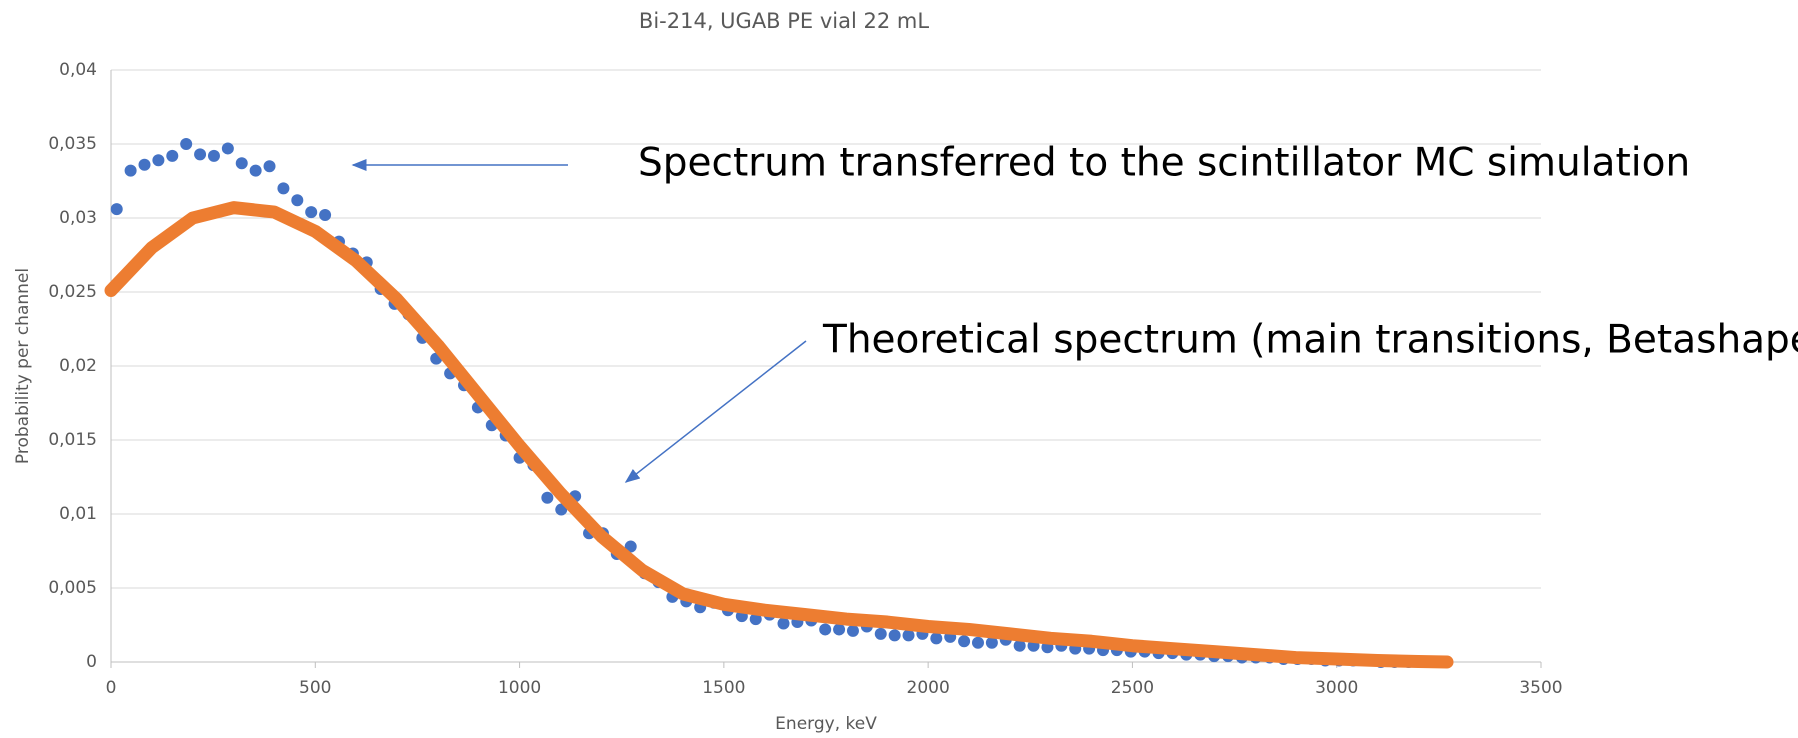 Image resolution: width=1798 pixels, height=738 pixels. I want to click on y-tick-label: 0,01, so click(78, 514).